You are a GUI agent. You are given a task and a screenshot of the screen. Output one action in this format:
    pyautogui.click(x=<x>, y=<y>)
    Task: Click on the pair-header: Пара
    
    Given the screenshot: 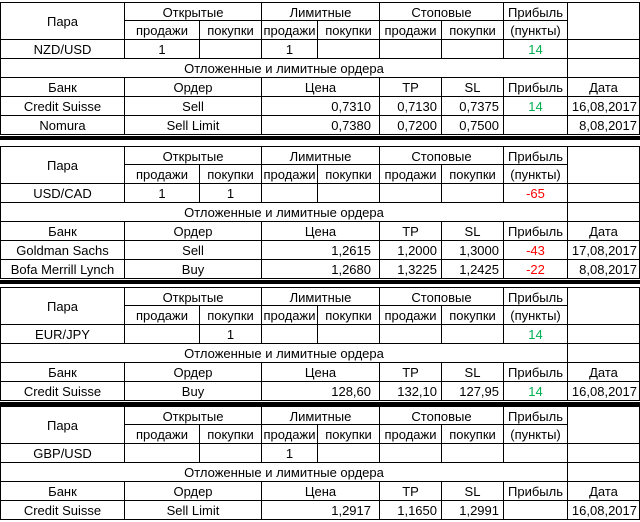 What is the action you would take?
    pyautogui.click(x=62, y=165)
    